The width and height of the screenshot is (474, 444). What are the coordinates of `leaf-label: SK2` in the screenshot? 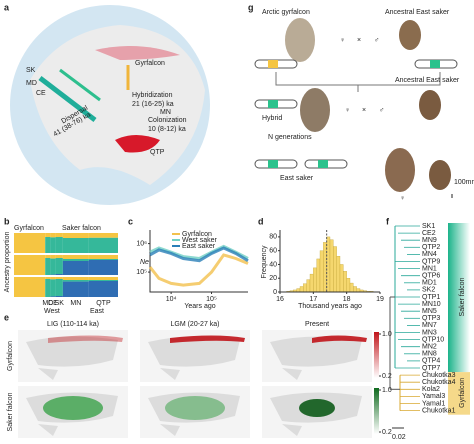 It's located at (428, 290).